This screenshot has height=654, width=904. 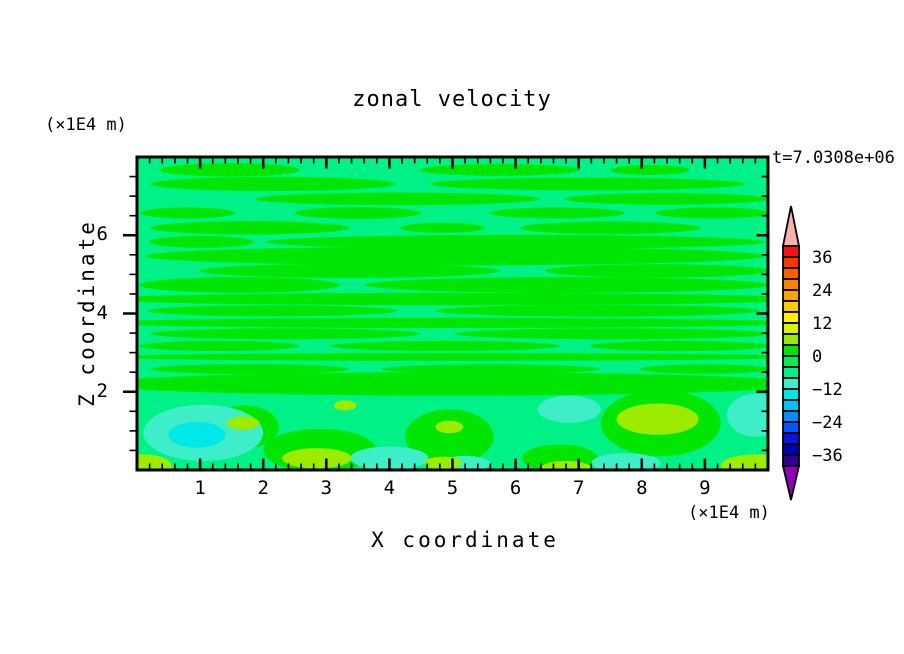 What do you see at coordinates (833, 158) in the screenshot?
I see `time-annotation: t=7.0308e+06` at bounding box center [833, 158].